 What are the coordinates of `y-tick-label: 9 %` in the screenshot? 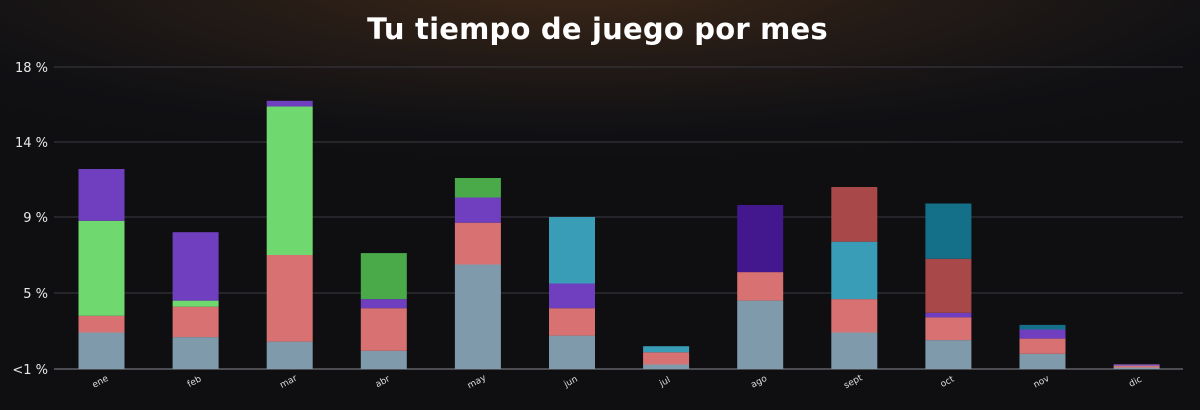 It's located at (35, 218).